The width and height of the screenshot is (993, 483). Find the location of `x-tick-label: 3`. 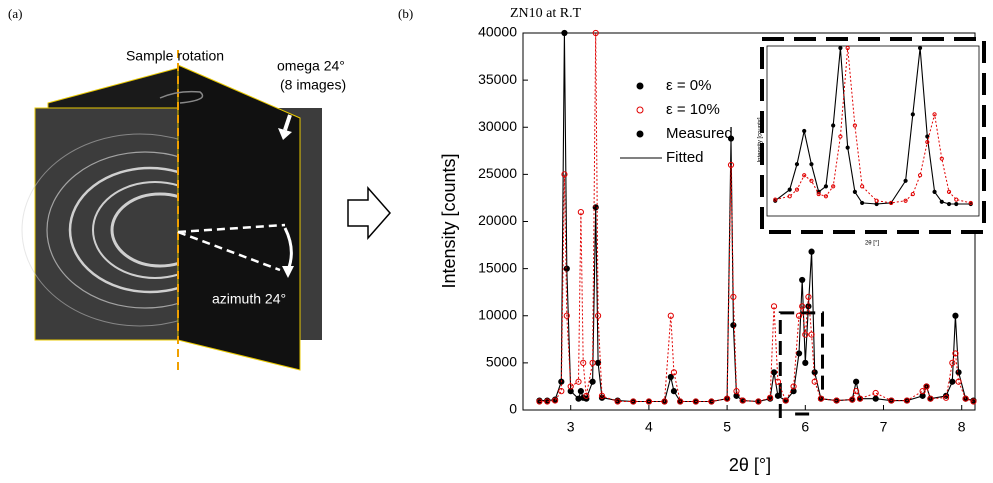

x-tick-label: 3 is located at coordinates (571, 427).